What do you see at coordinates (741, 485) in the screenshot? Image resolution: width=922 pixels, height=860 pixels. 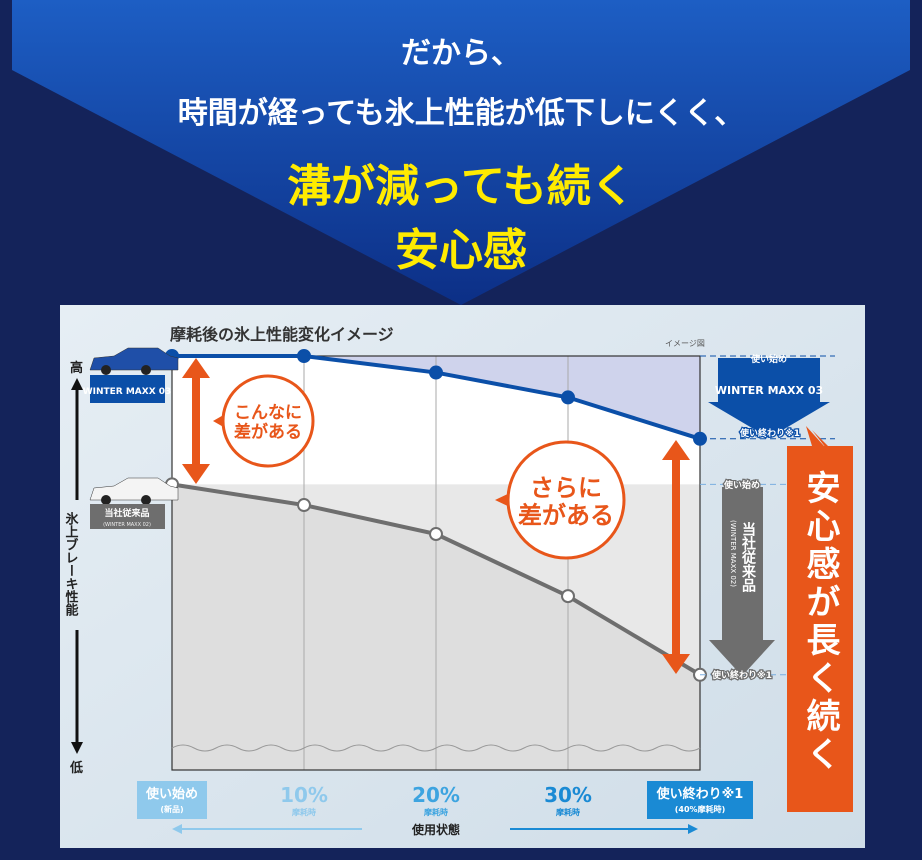 I see `old-start-label: 使い始め` at bounding box center [741, 485].